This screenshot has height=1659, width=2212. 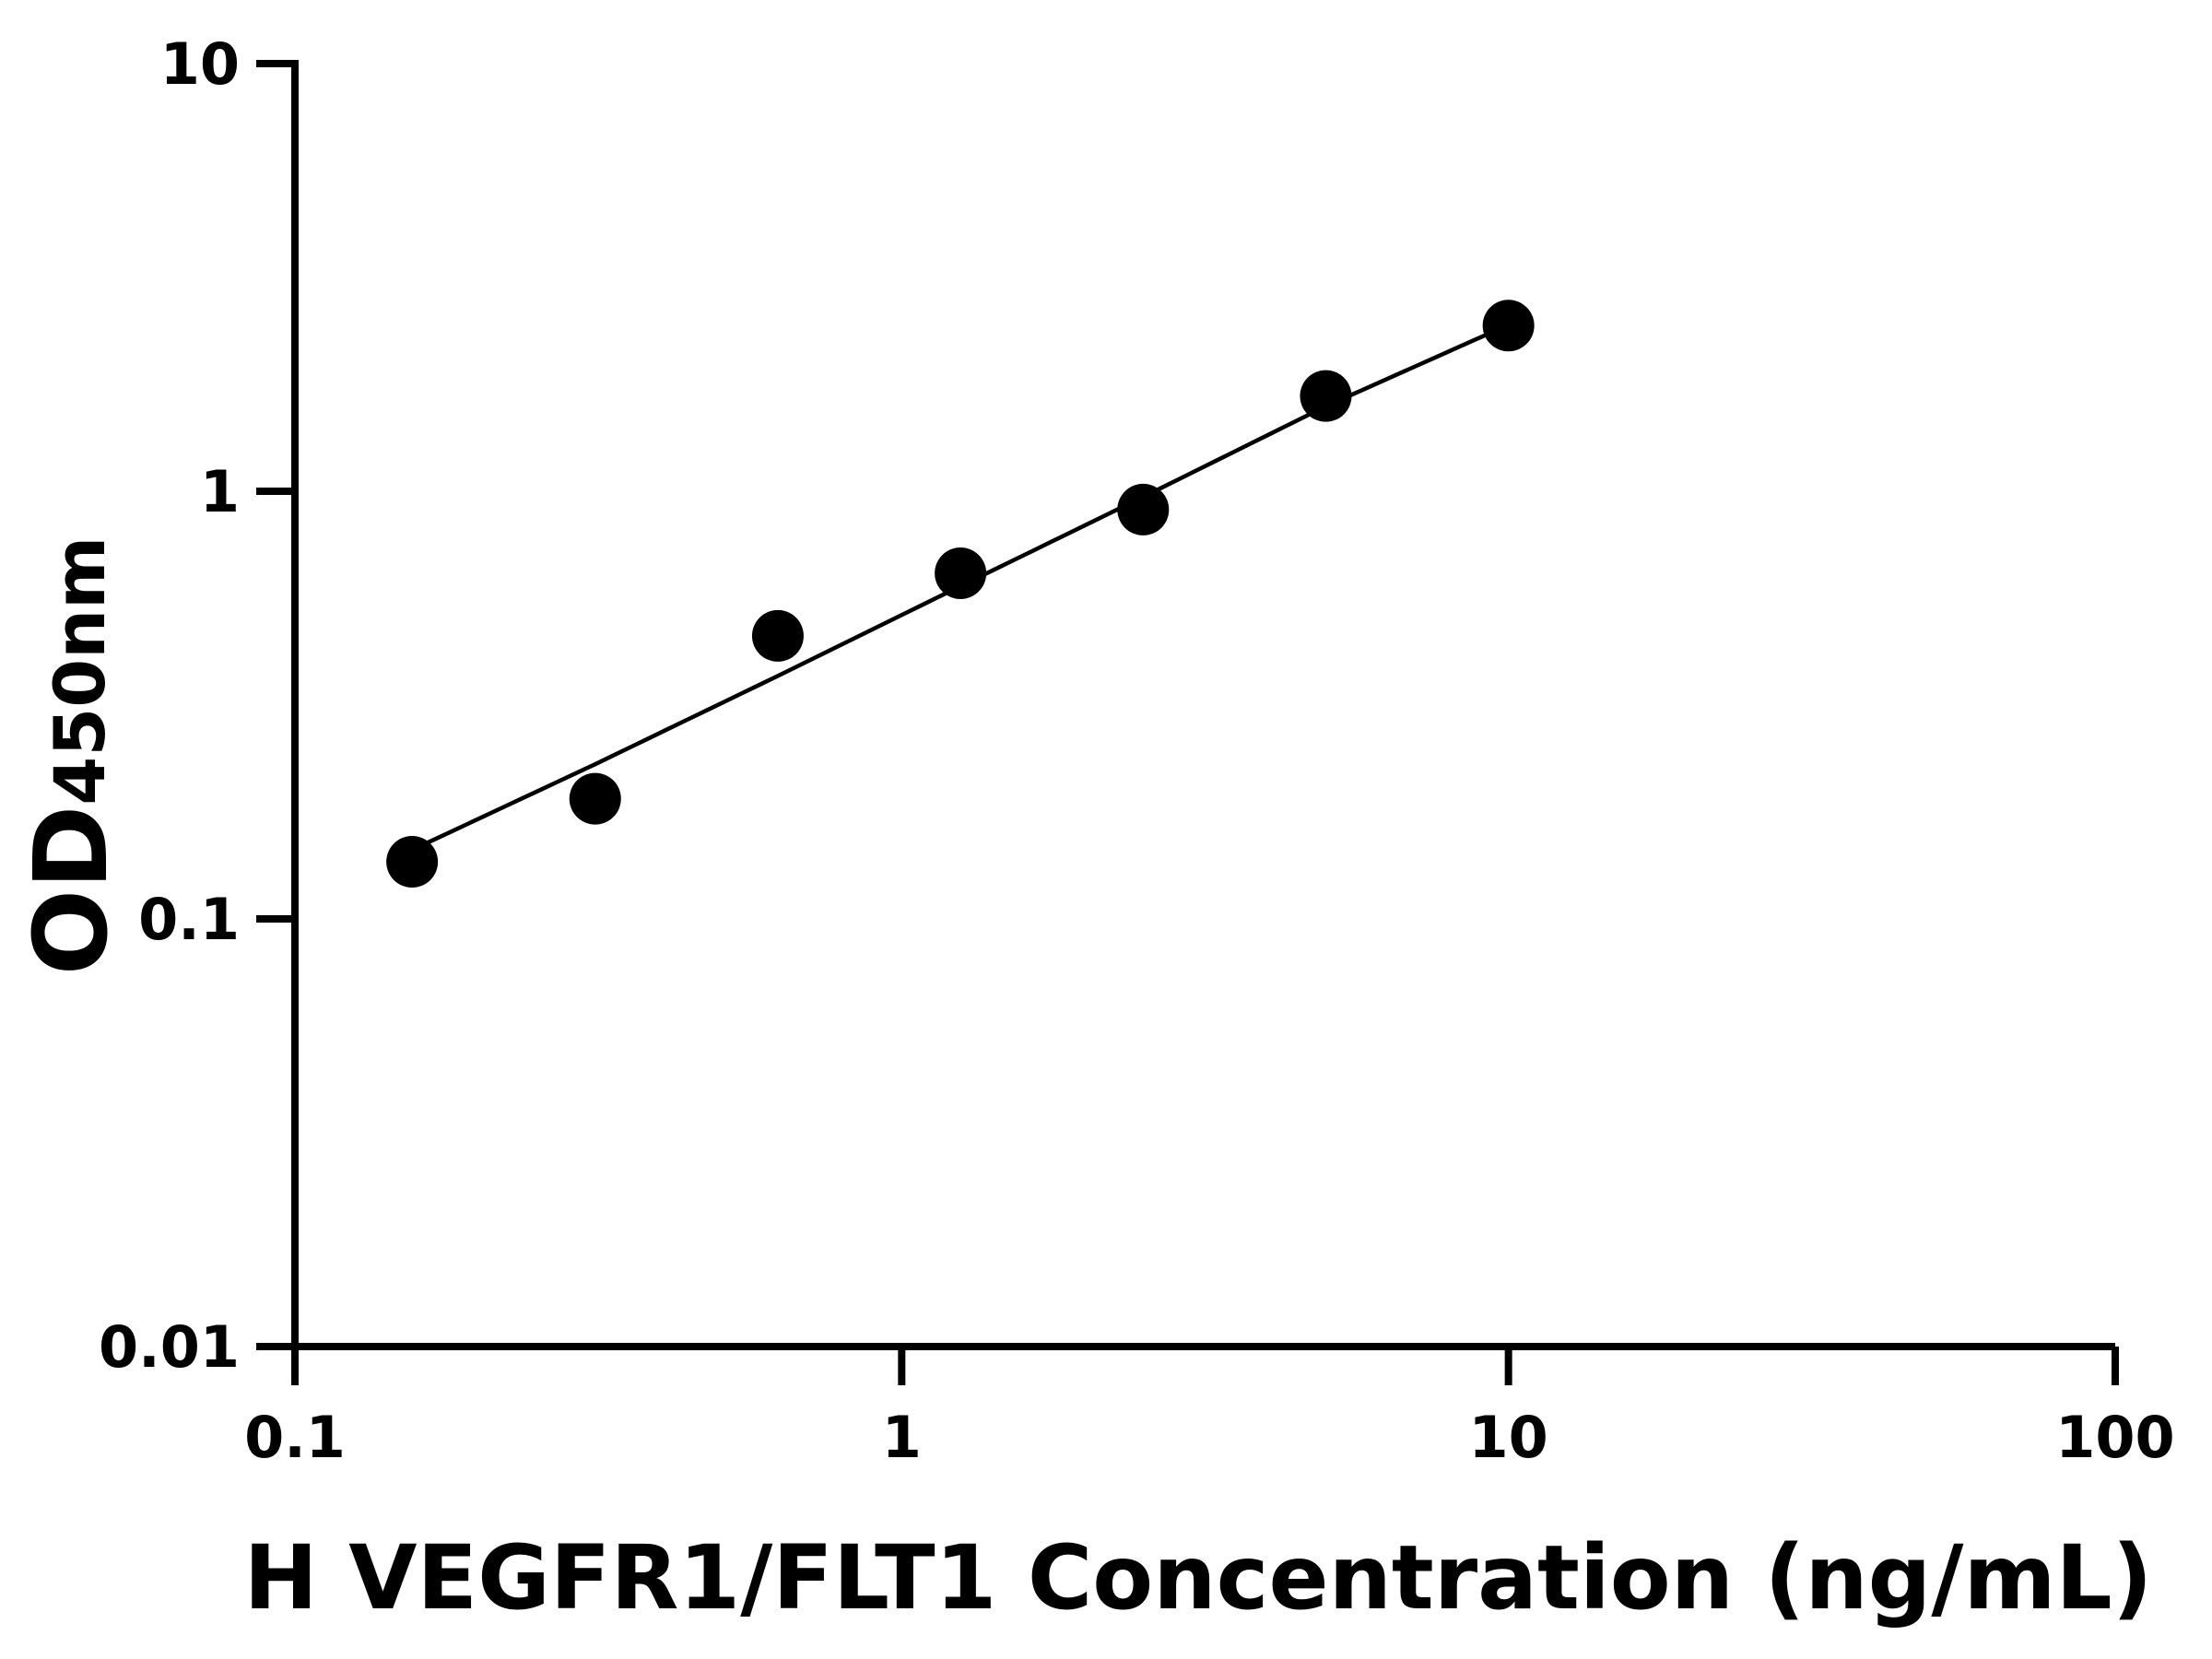 I want to click on y-axis-label: OD450nm, so click(x=71, y=756).